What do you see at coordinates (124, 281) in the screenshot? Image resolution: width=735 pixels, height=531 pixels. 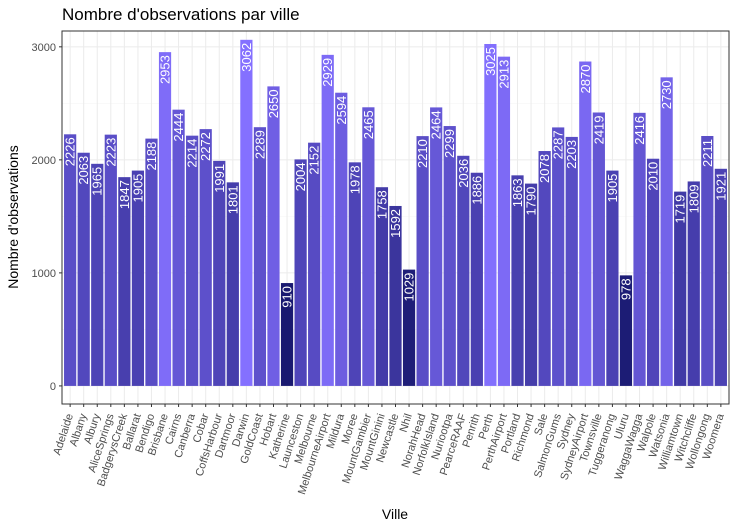 I see `bar-BadgerysCreek` at bounding box center [124, 281].